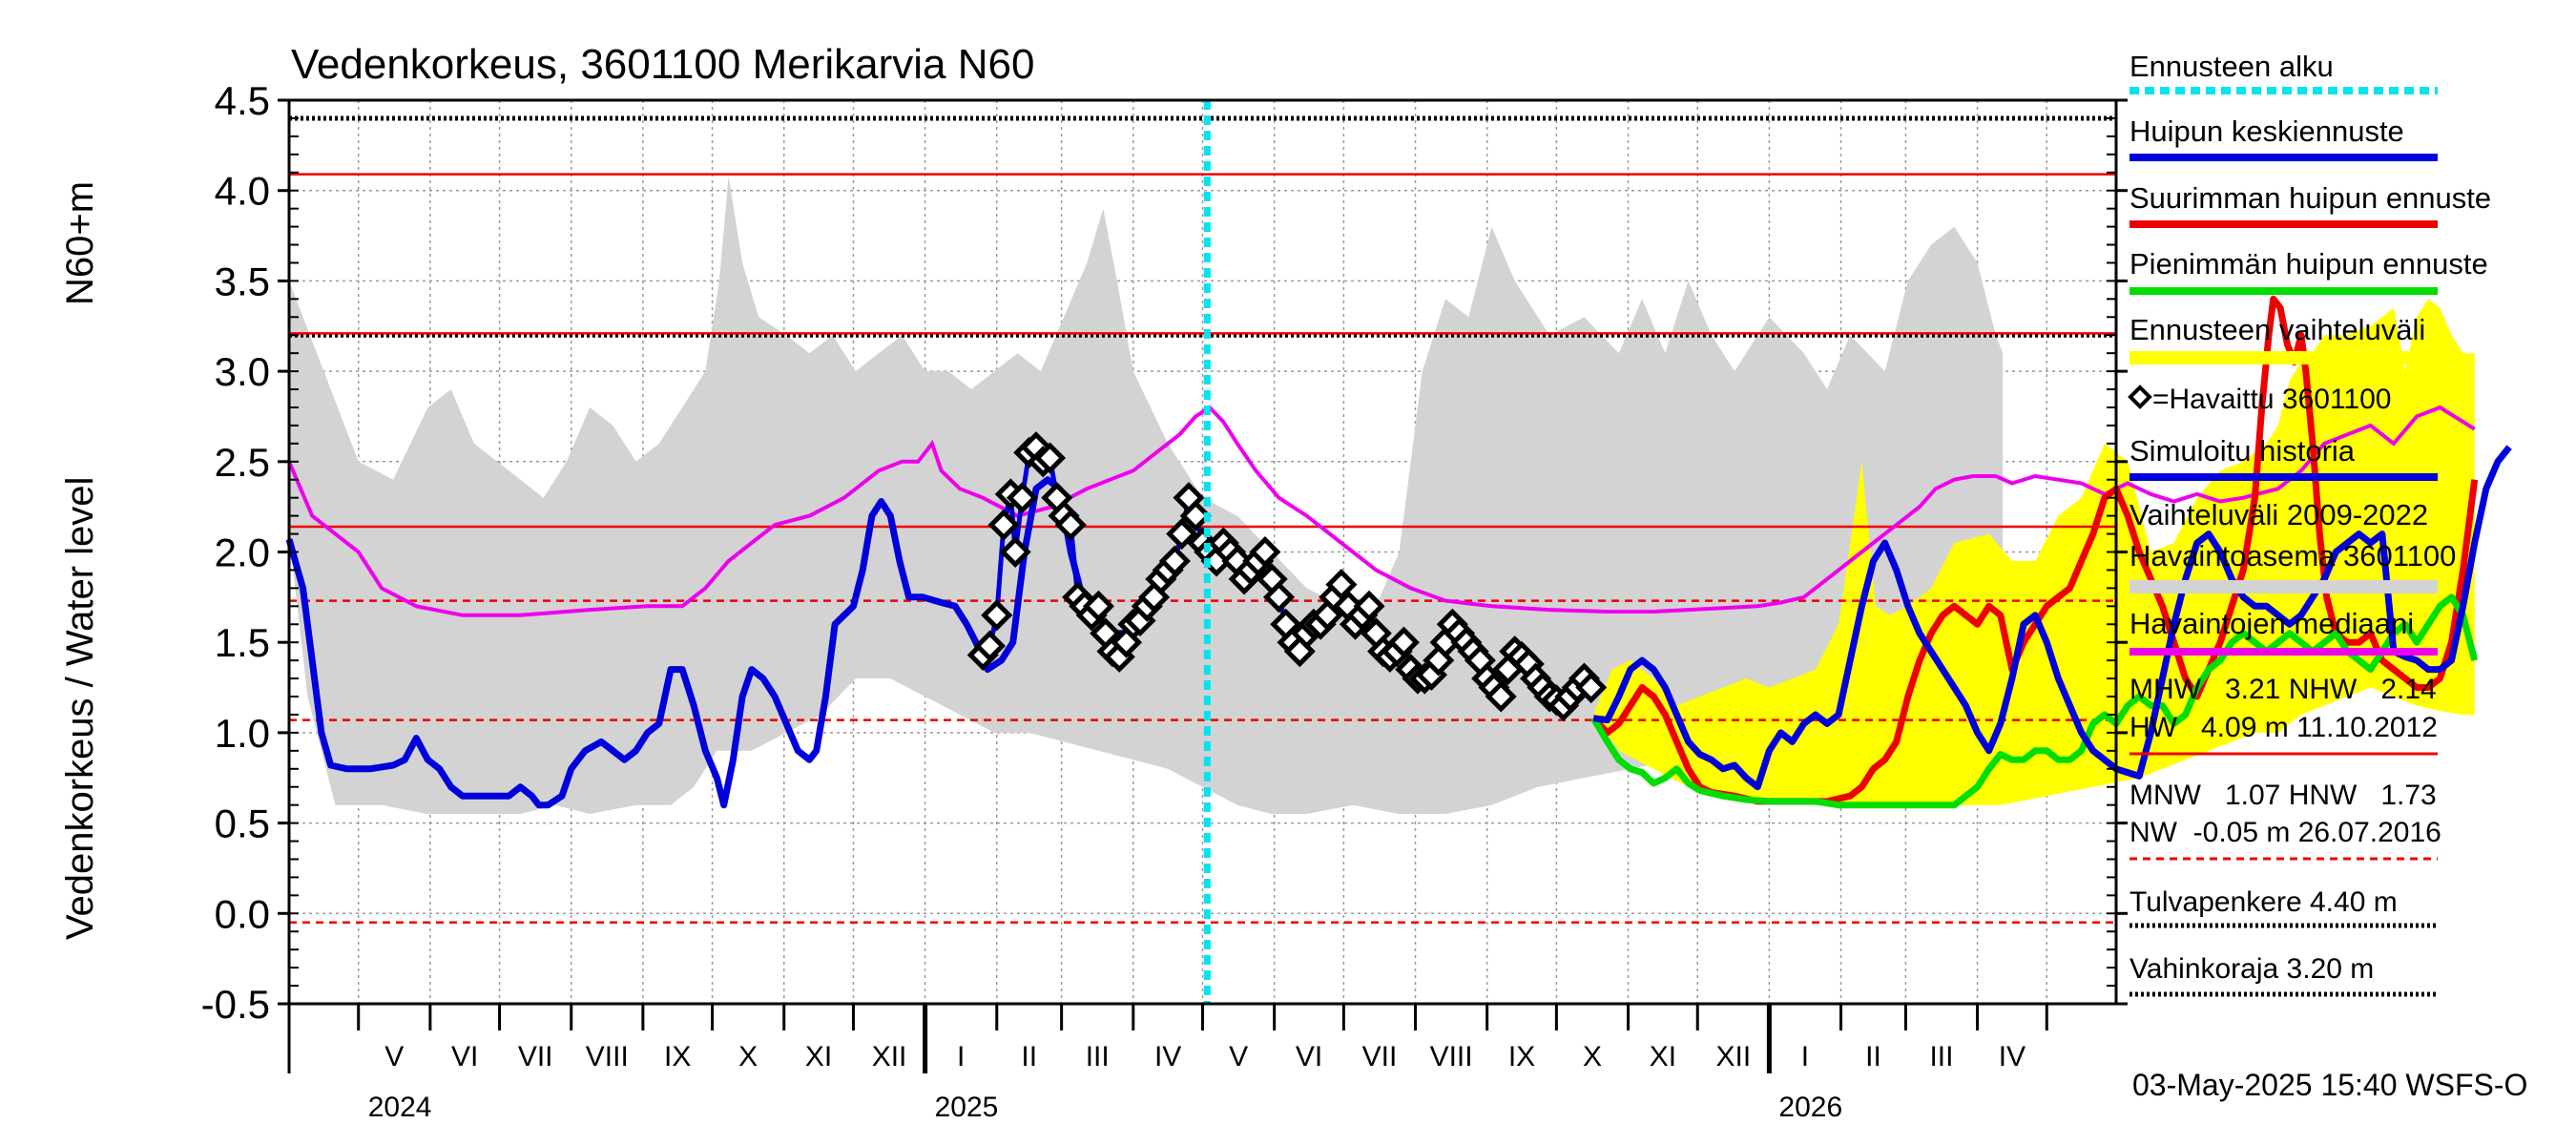  I want to click on y-axis-label: Vedenkorkeus / Water level, so click(80, 708).